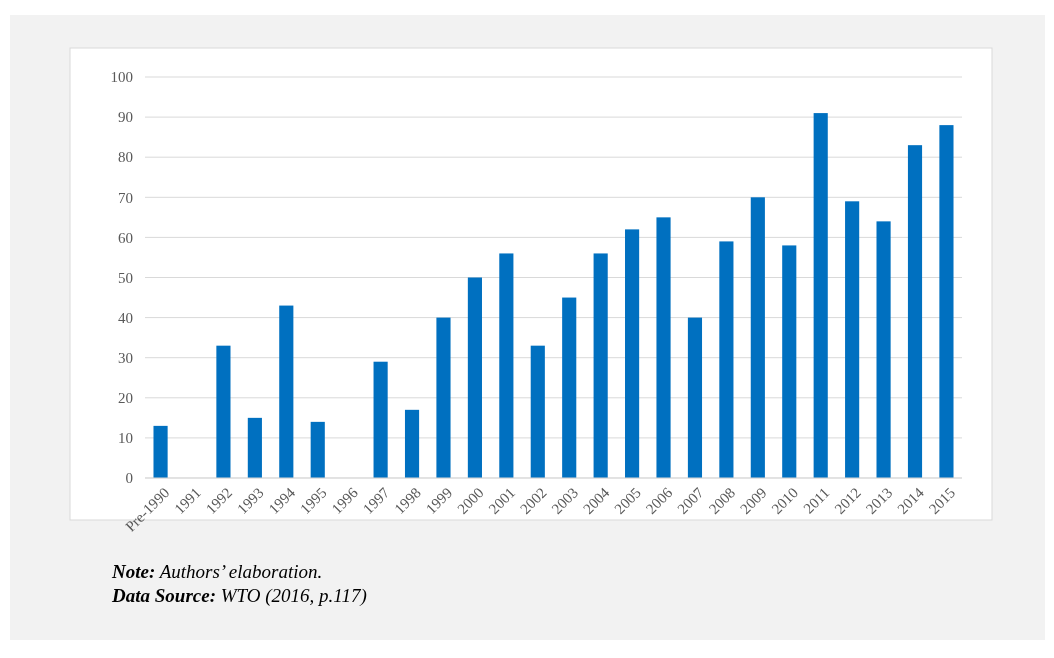 The width and height of the screenshot is (1054, 658). Describe the element at coordinates (217, 571) in the screenshot. I see `text: Note: Authors’ elaboration.` at that location.